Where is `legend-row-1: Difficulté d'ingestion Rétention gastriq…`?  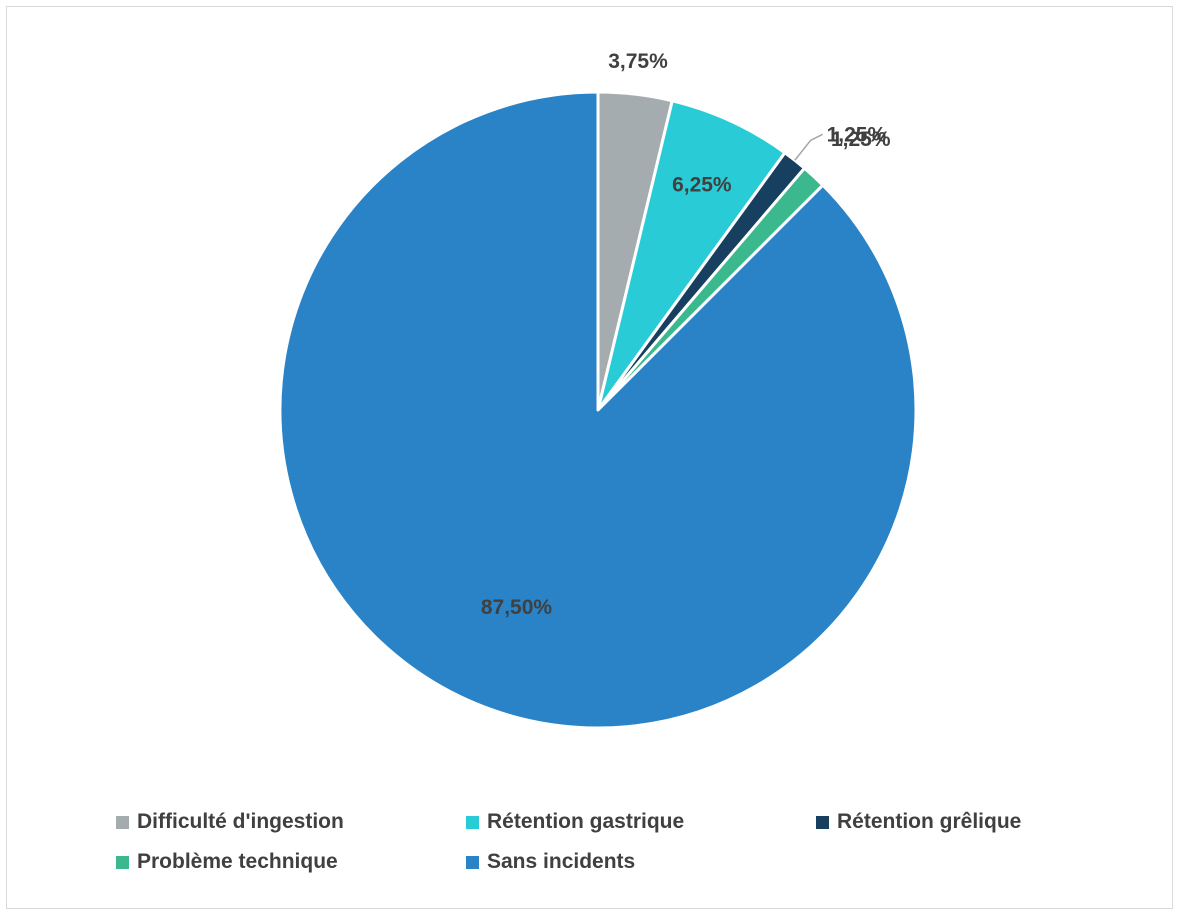
legend-row-1: Difficulté d'ingestion Rétention gastriq… is located at coordinates (616, 822).